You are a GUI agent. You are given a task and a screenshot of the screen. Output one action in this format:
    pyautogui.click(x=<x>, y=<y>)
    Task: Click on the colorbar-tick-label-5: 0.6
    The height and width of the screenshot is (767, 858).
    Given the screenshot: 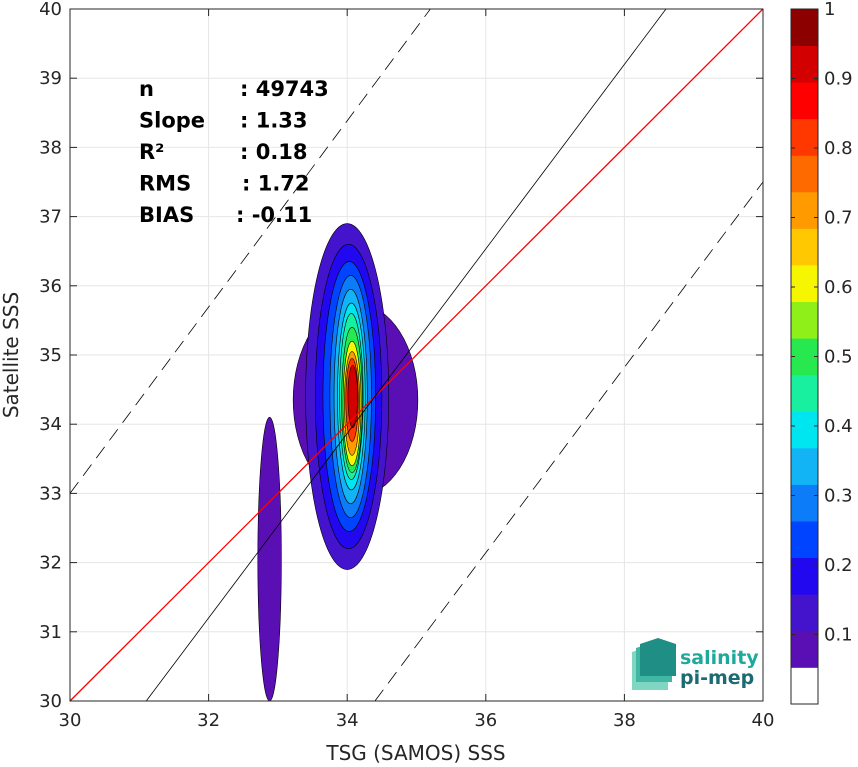 What is the action you would take?
    pyautogui.click(x=838, y=287)
    